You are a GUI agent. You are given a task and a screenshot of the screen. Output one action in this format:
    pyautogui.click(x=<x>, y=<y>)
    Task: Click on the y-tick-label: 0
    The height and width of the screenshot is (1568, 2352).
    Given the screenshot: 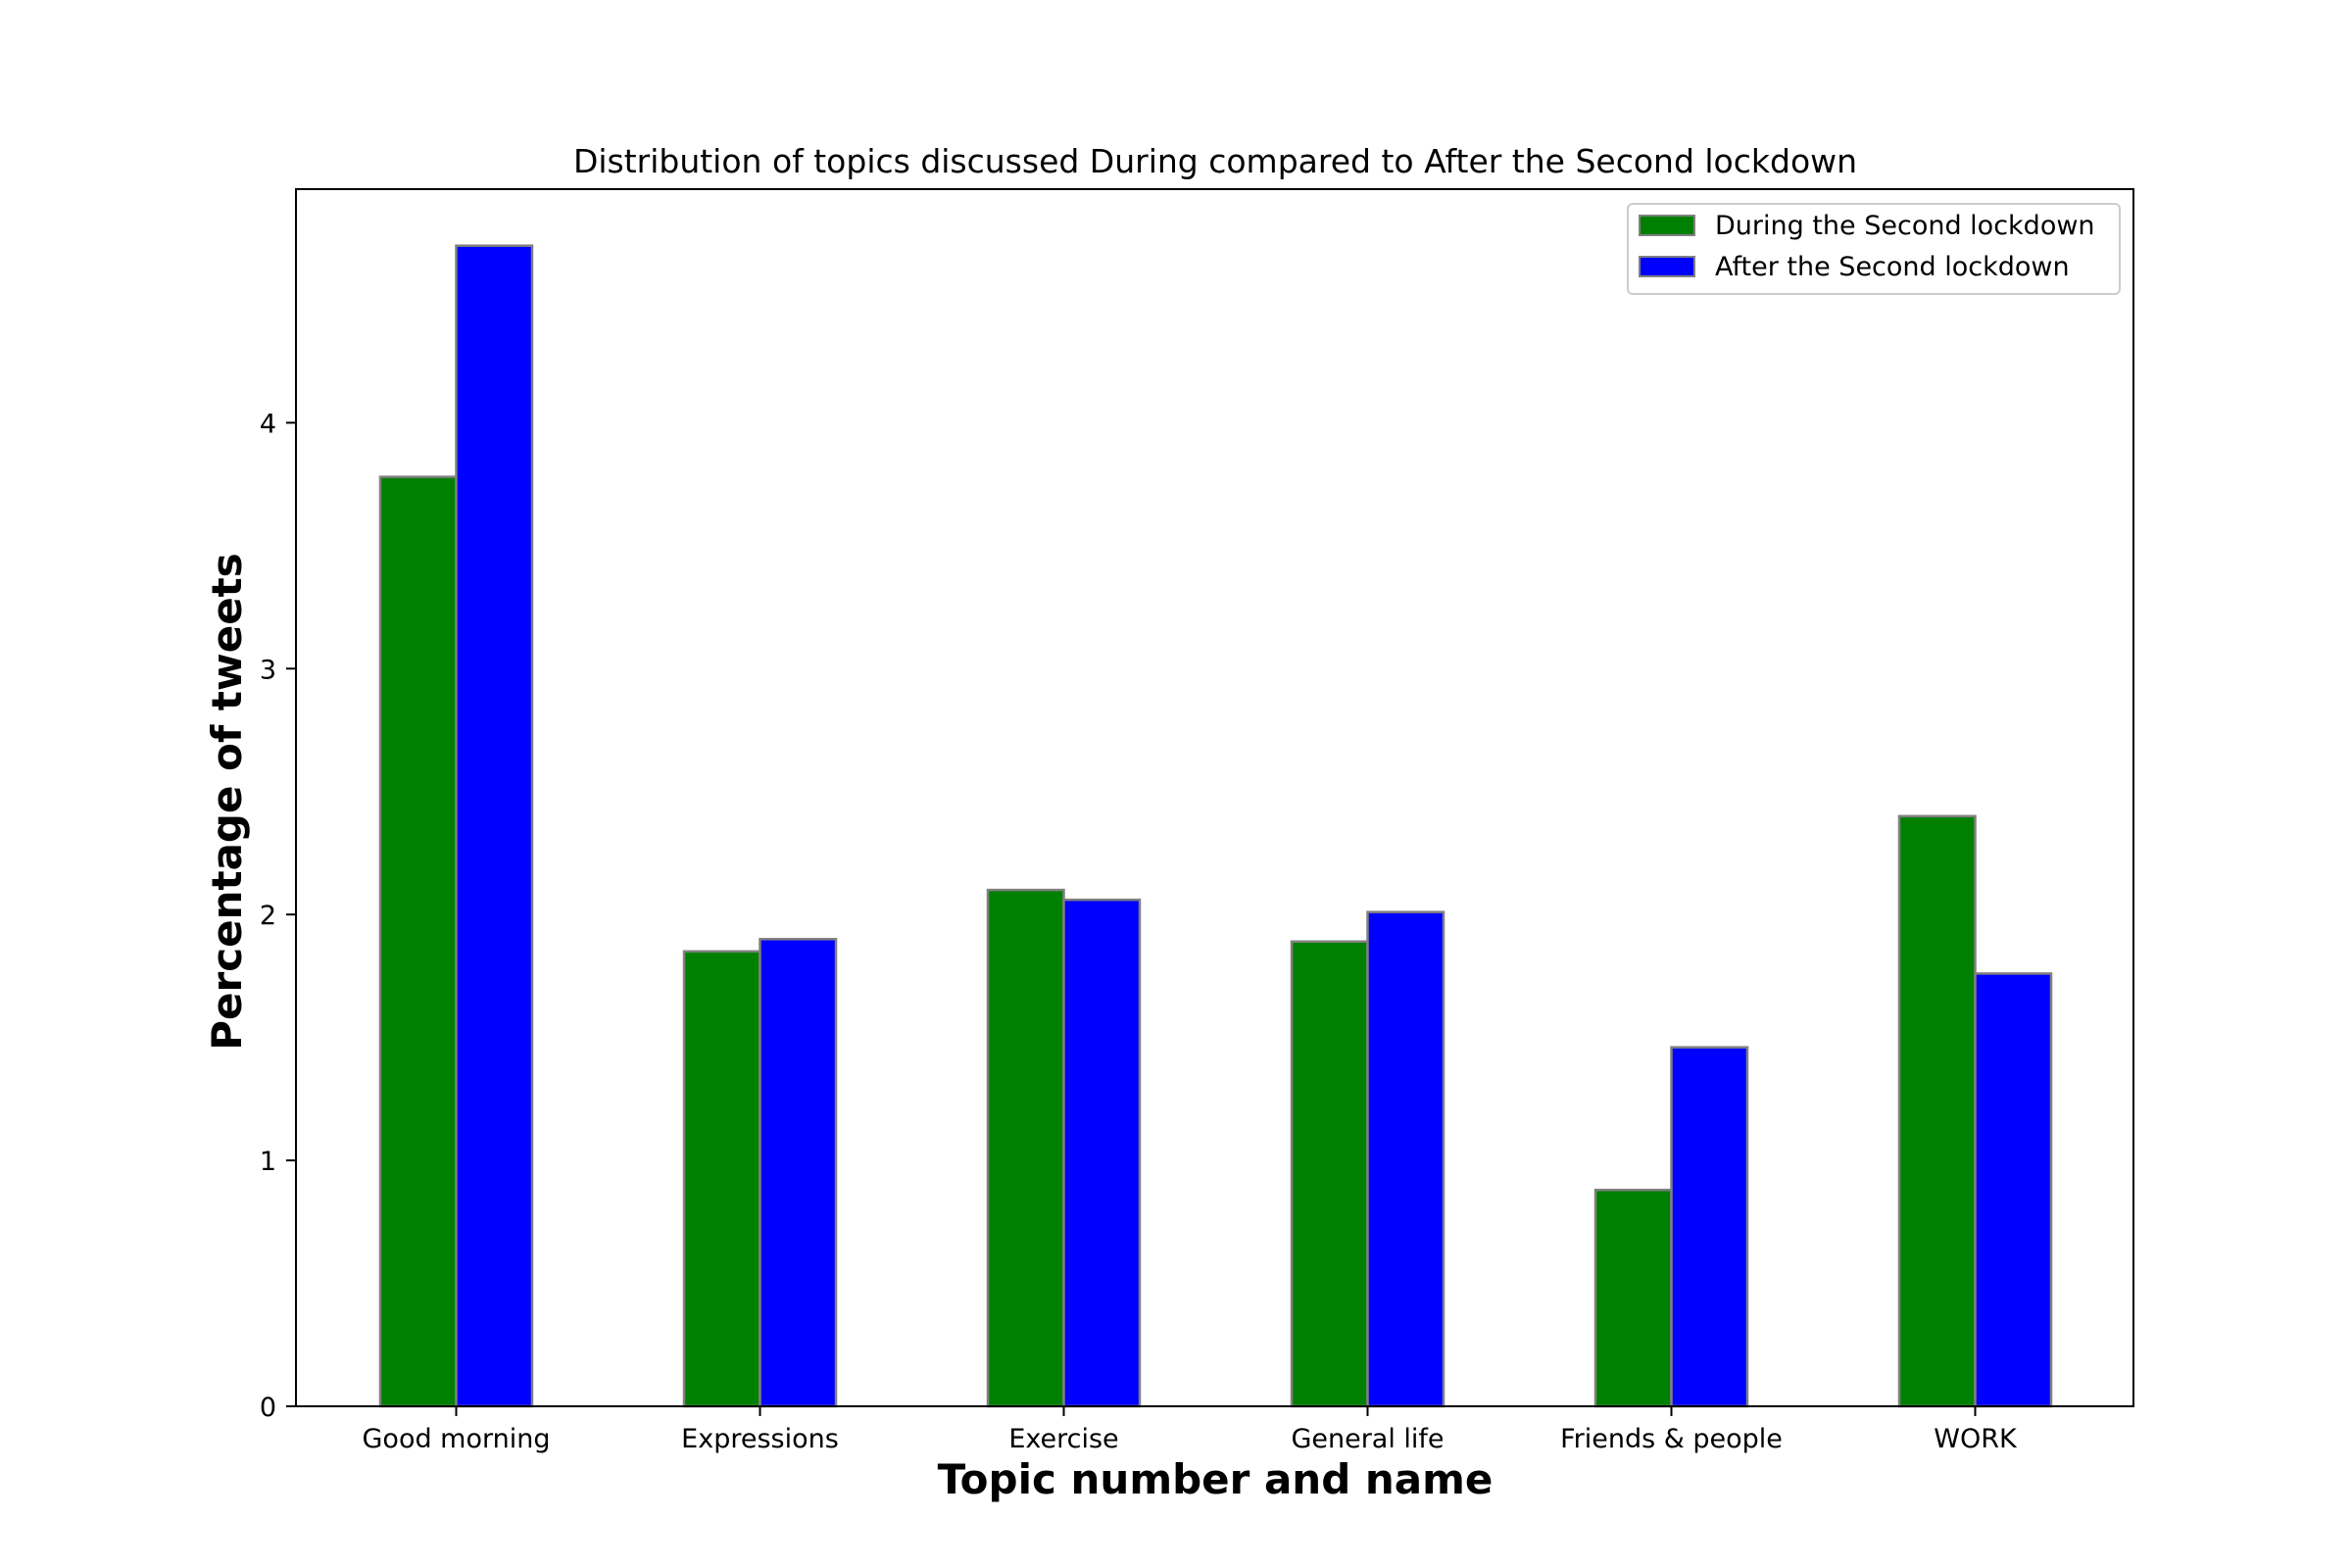 What is the action you would take?
    pyautogui.click(x=268, y=1408)
    